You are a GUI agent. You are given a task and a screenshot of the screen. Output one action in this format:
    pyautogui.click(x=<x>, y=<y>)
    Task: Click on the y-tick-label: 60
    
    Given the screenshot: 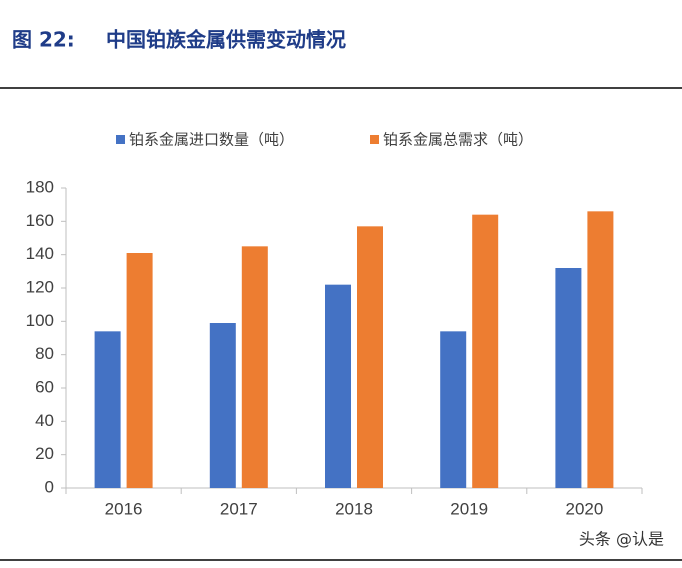 What is the action you would take?
    pyautogui.click(x=44, y=386)
    